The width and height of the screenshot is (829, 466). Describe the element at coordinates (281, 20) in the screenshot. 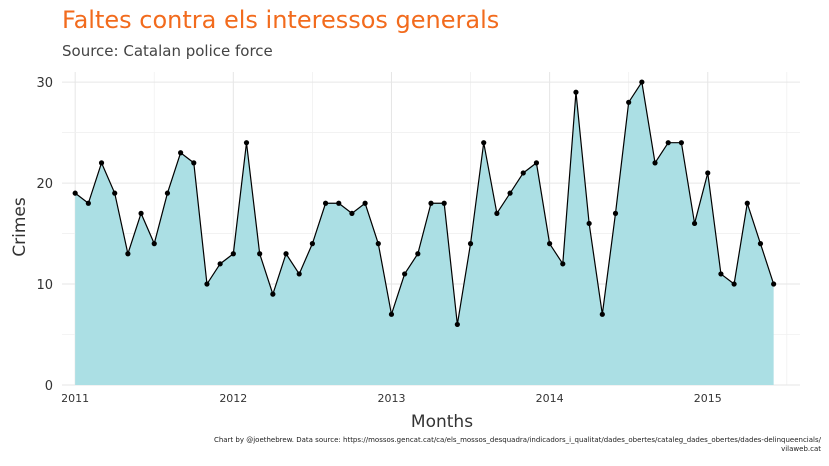

I see `chart-title: Faltes contra els interessos generals` at that location.